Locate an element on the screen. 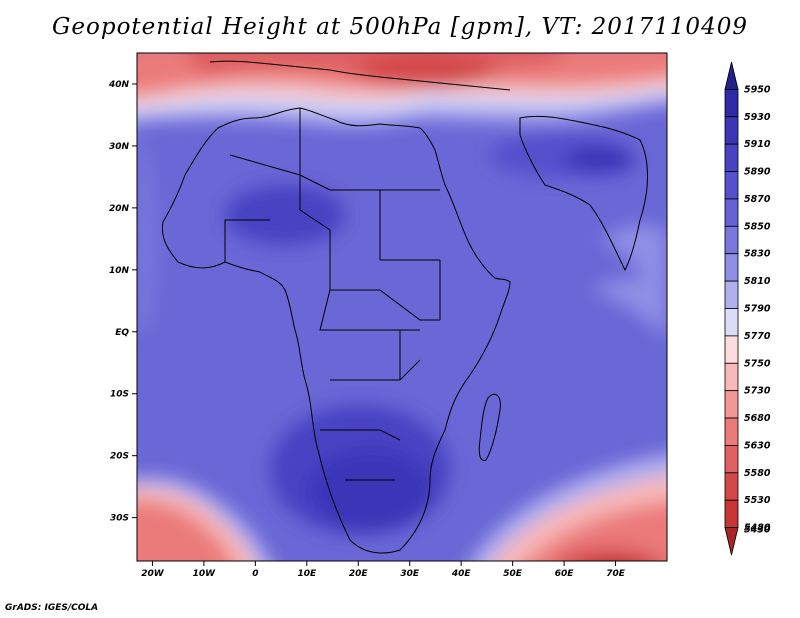  lat-tick-label: 40N is located at coordinates (119, 85).